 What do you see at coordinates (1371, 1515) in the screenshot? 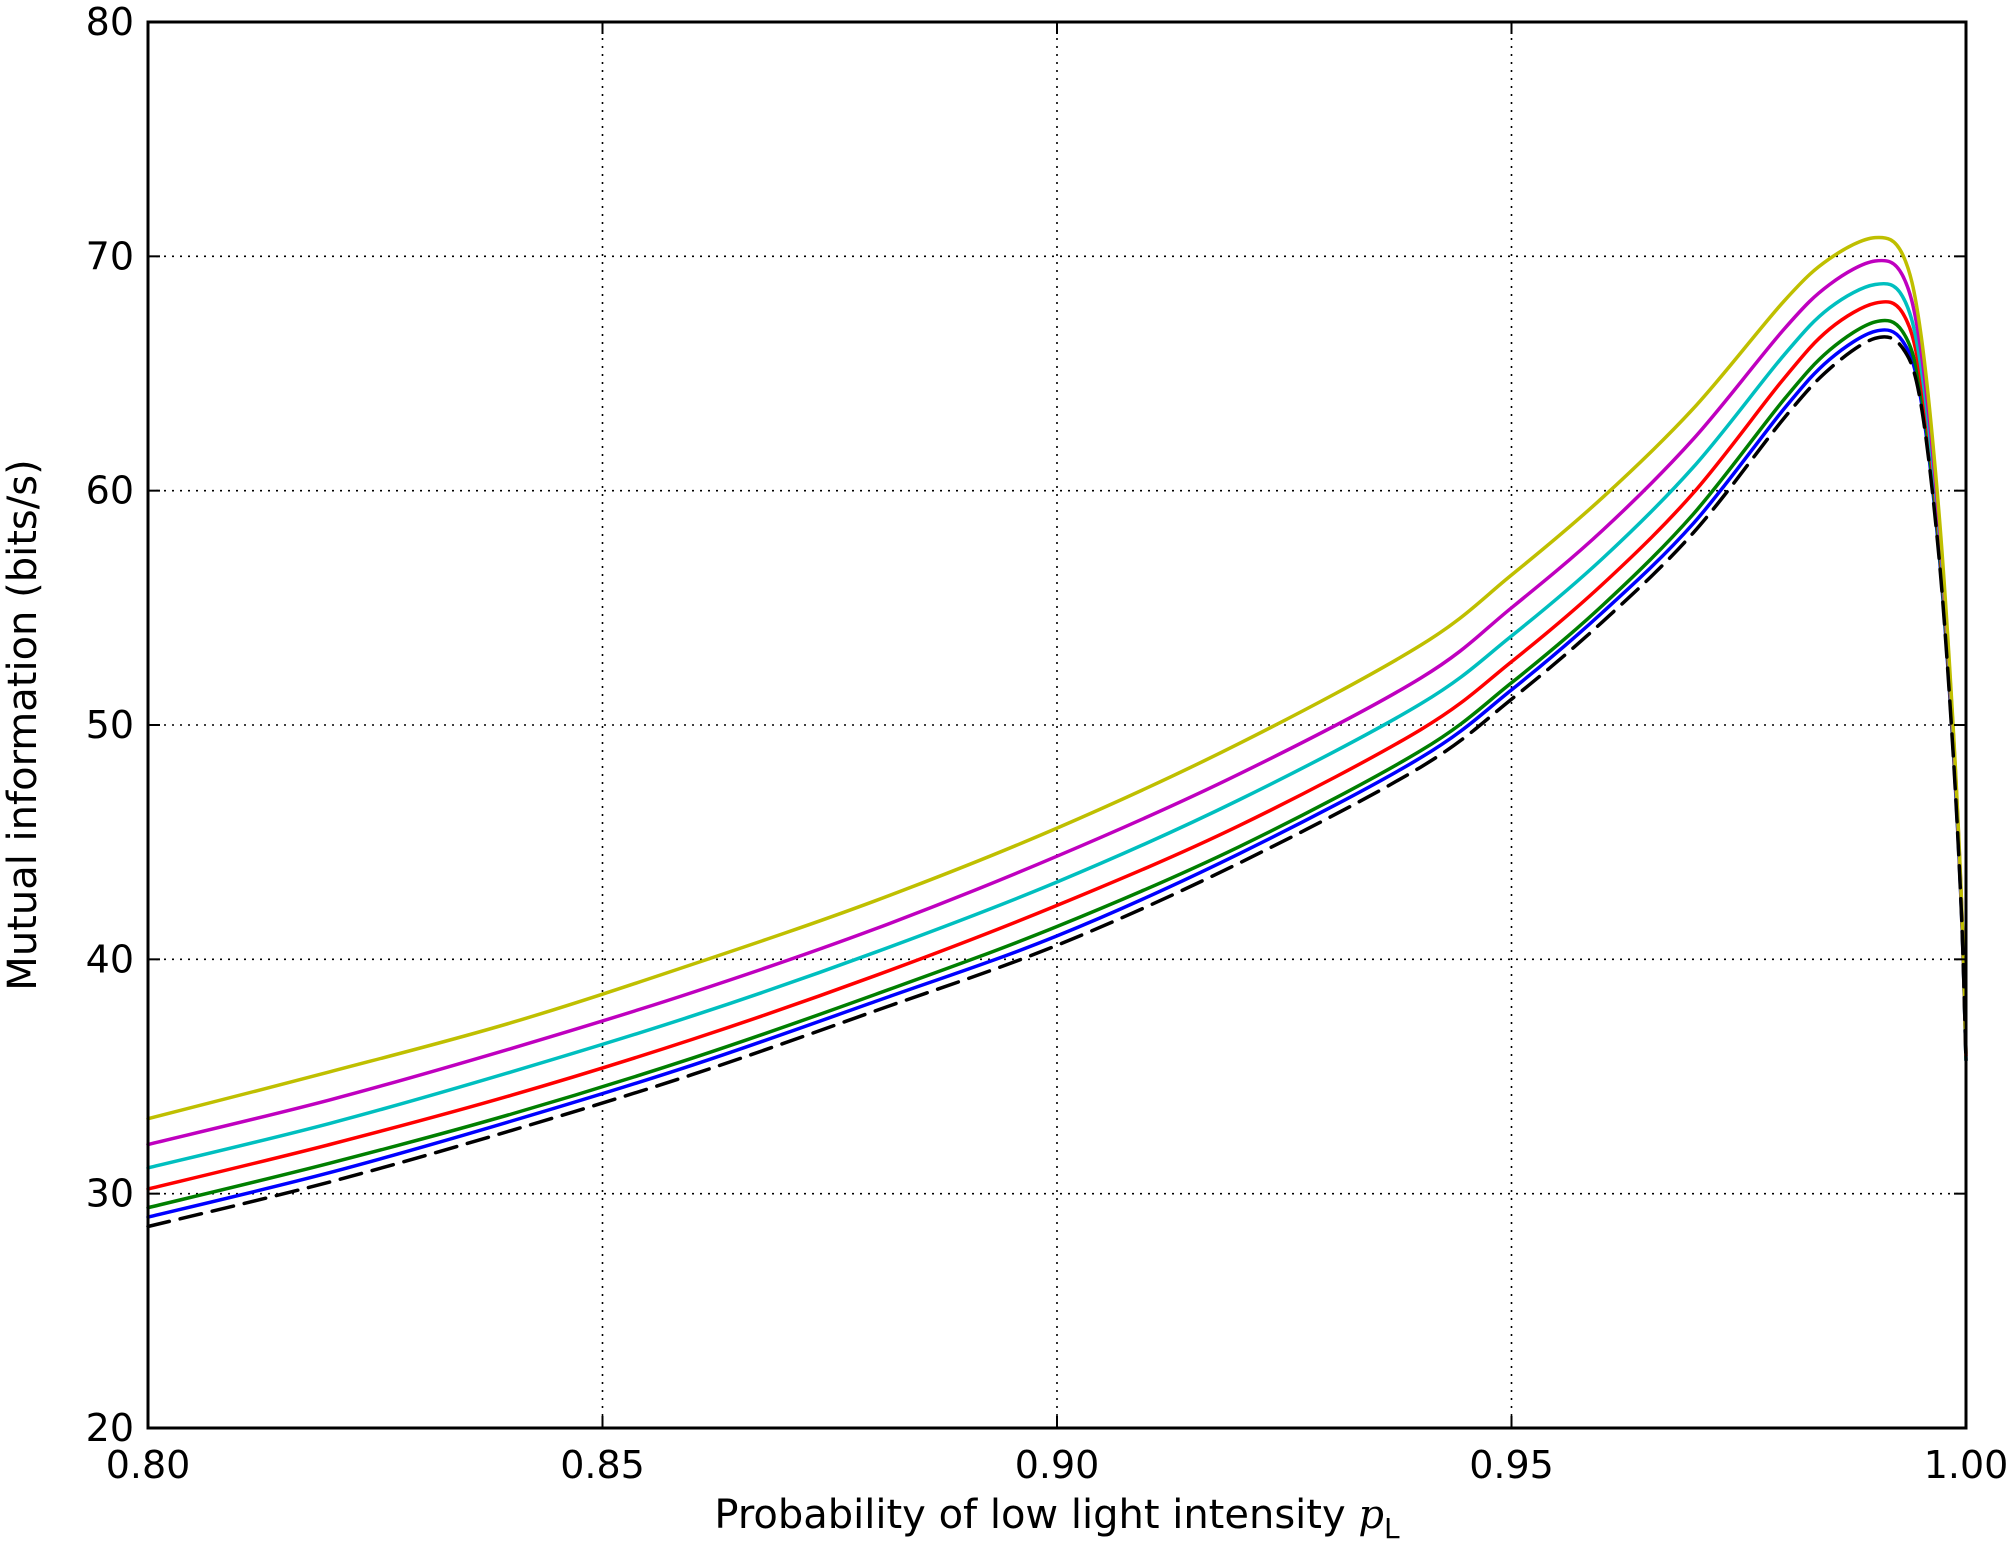
I see `x-axis-label-symbol: p` at bounding box center [1371, 1515].